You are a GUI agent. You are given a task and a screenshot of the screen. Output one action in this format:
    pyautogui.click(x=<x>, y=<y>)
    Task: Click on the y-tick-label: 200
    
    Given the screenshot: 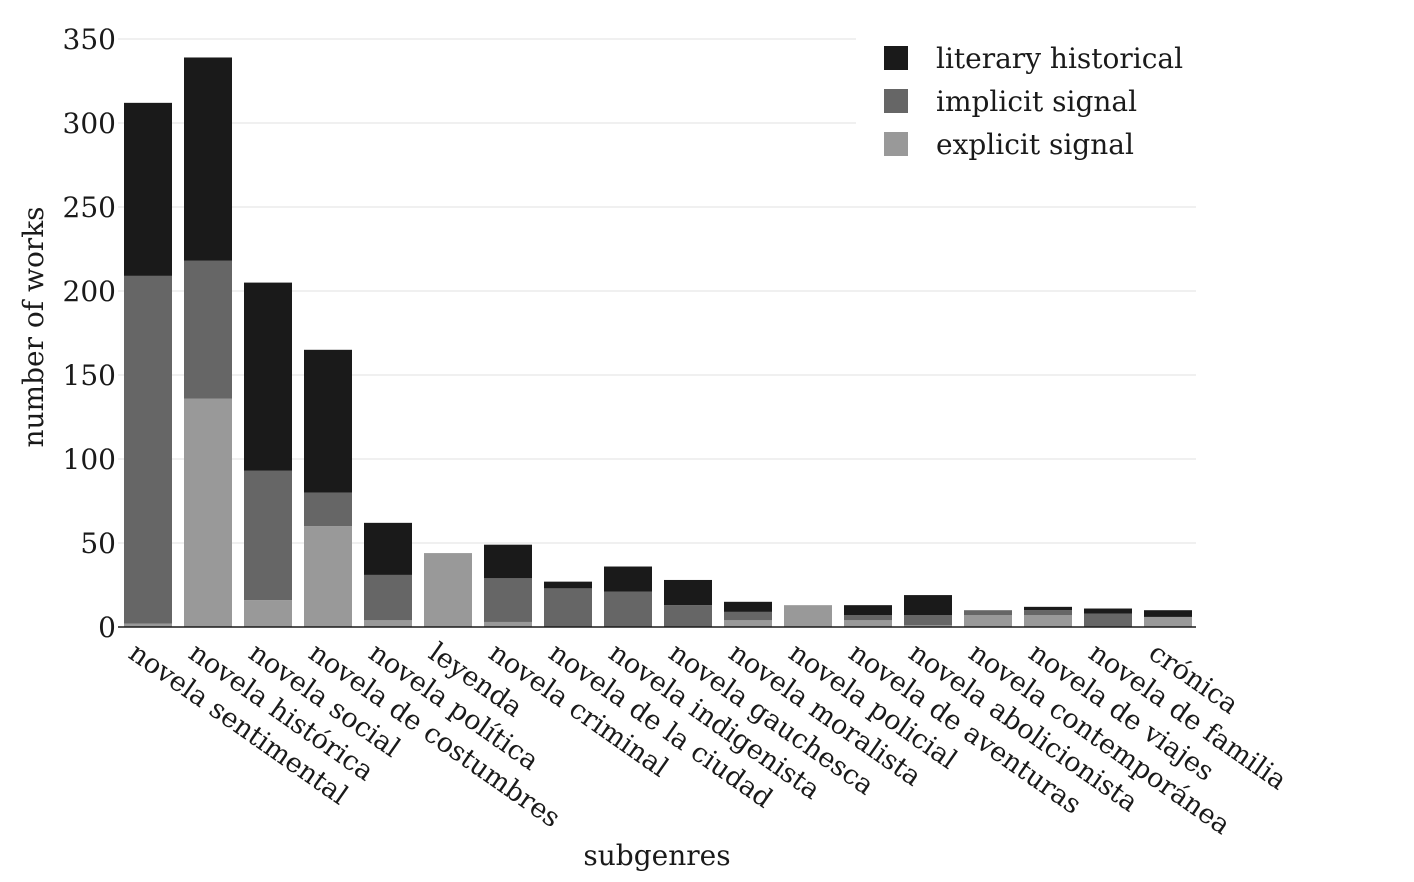 What is the action you would take?
    pyautogui.click(x=89, y=291)
    